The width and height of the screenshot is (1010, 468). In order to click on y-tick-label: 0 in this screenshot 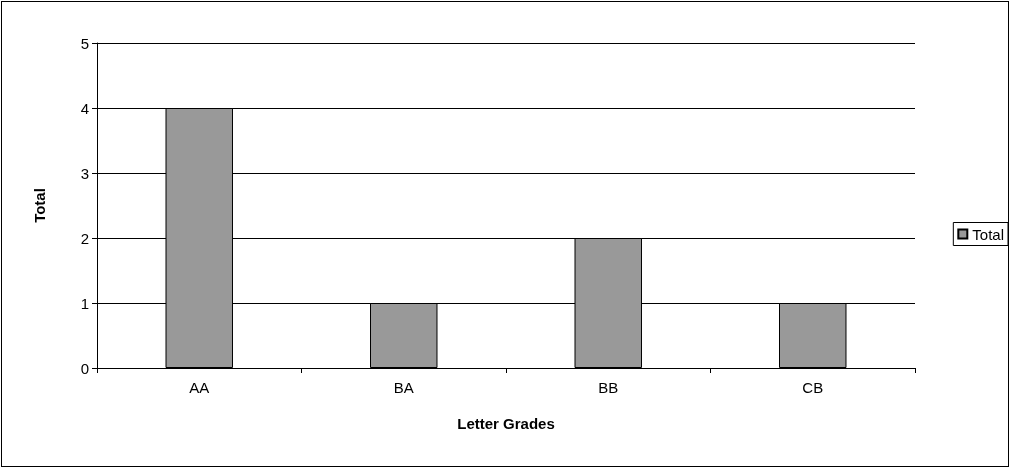, I will do `click(84, 368)`.